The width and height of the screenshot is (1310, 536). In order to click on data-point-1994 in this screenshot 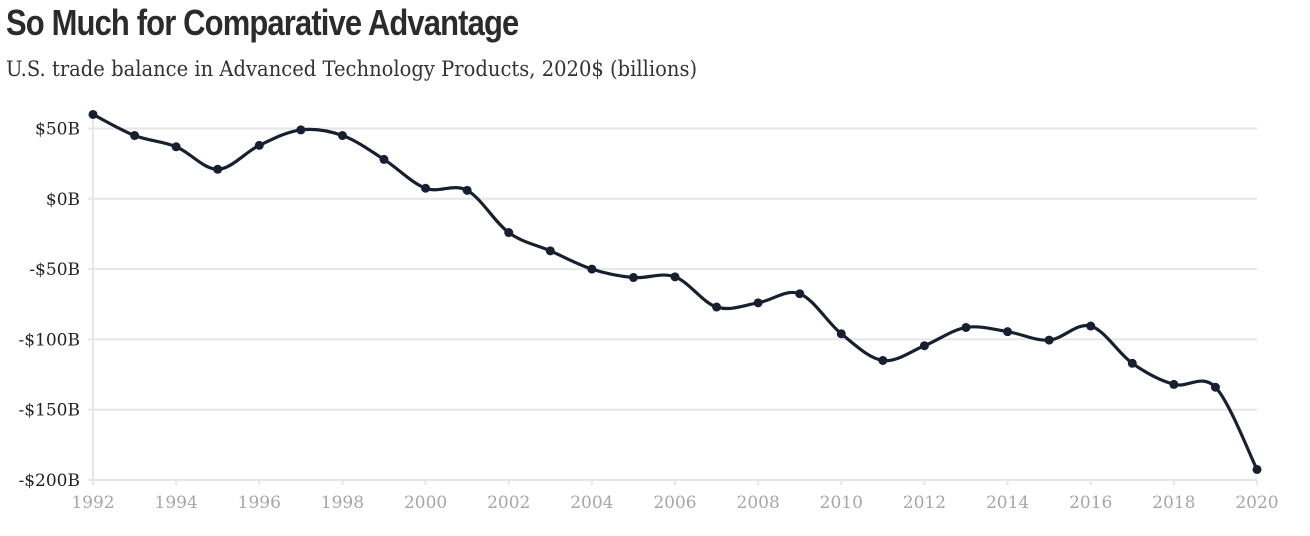, I will do `click(176, 147)`.